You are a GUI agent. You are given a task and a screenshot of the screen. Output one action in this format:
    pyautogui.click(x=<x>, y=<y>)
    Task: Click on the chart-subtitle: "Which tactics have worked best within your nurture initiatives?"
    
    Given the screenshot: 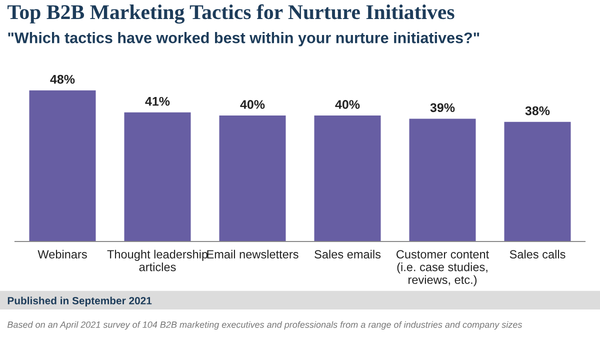 What is the action you would take?
    pyautogui.click(x=244, y=39)
    